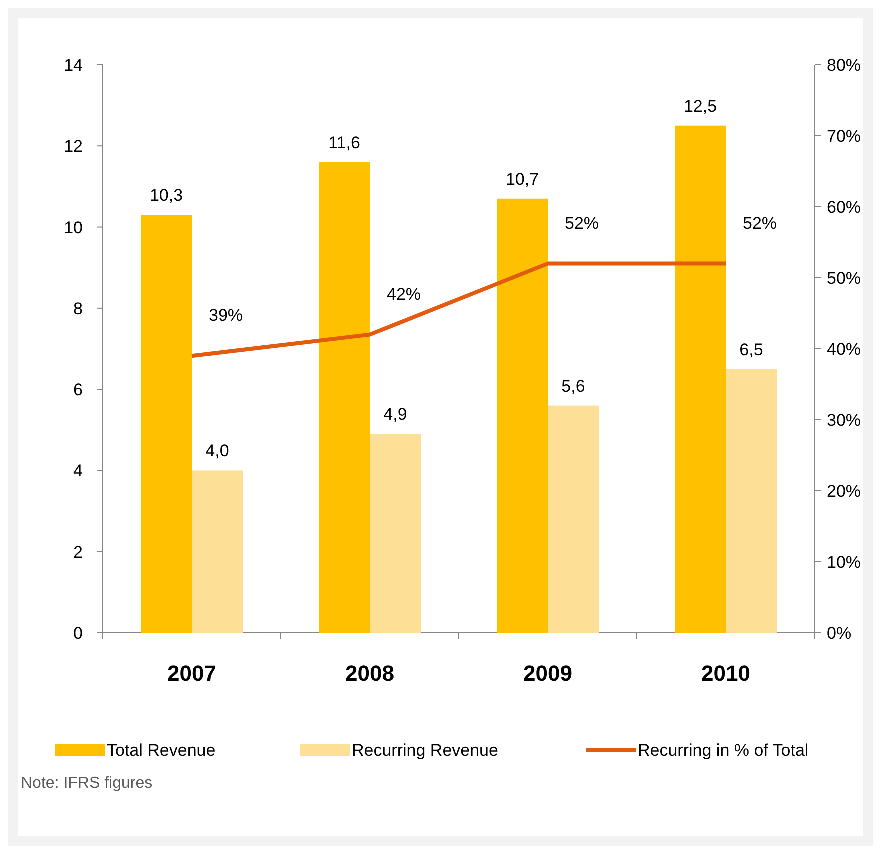 This screenshot has width=881, height=854. Describe the element at coordinates (844, 349) in the screenshot. I see `y2-tick-label: 40%` at that location.